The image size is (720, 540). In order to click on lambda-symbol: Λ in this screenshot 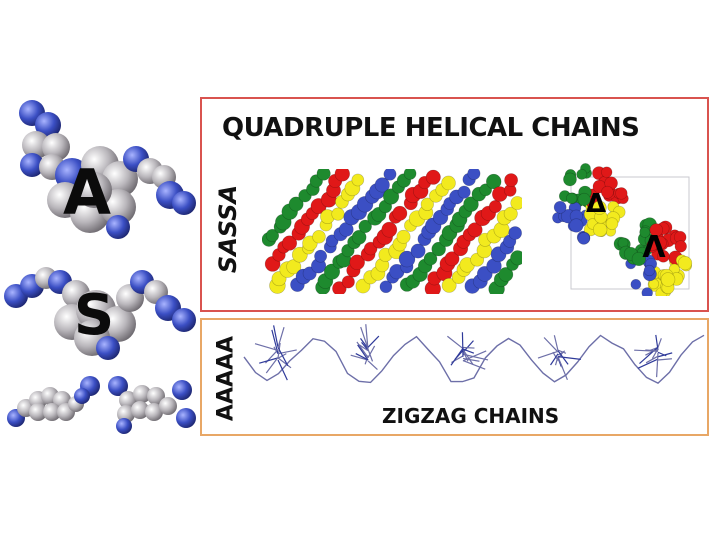, I will do `click(654, 247)`.